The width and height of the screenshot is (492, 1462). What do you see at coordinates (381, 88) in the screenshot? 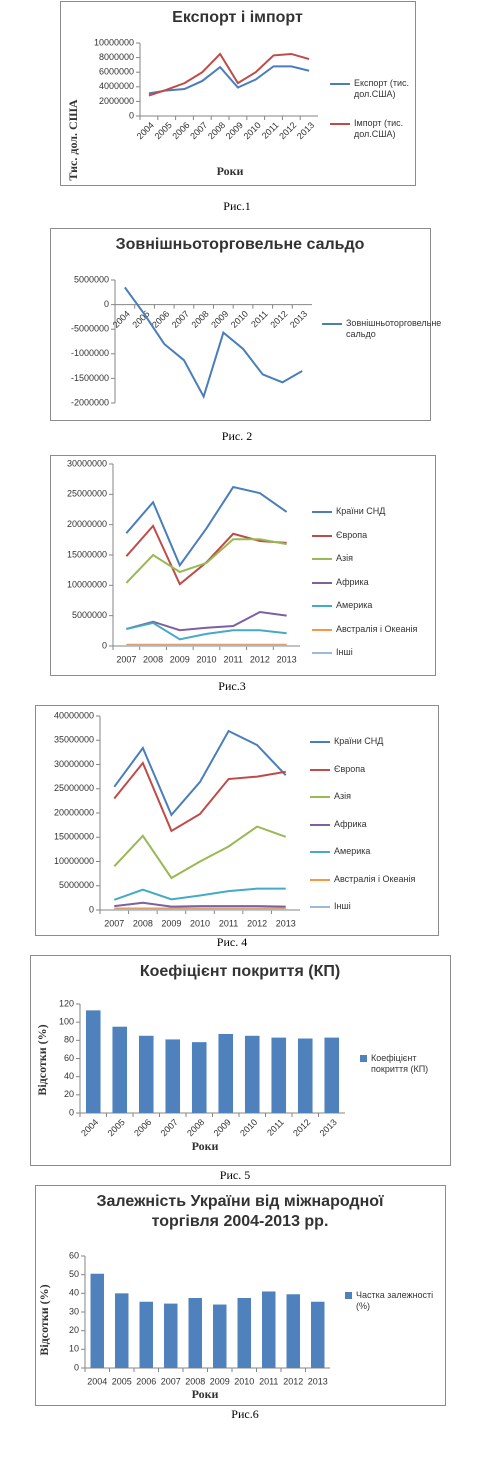
I see `legend-label: Експорт (тис. дол.США)` at bounding box center [381, 88].